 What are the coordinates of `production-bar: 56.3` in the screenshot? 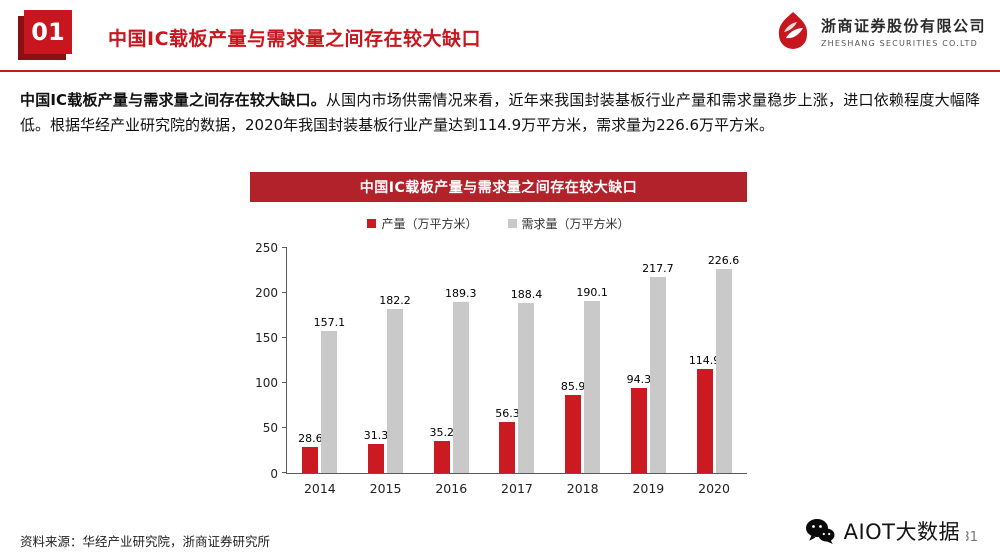 It's located at (507, 360).